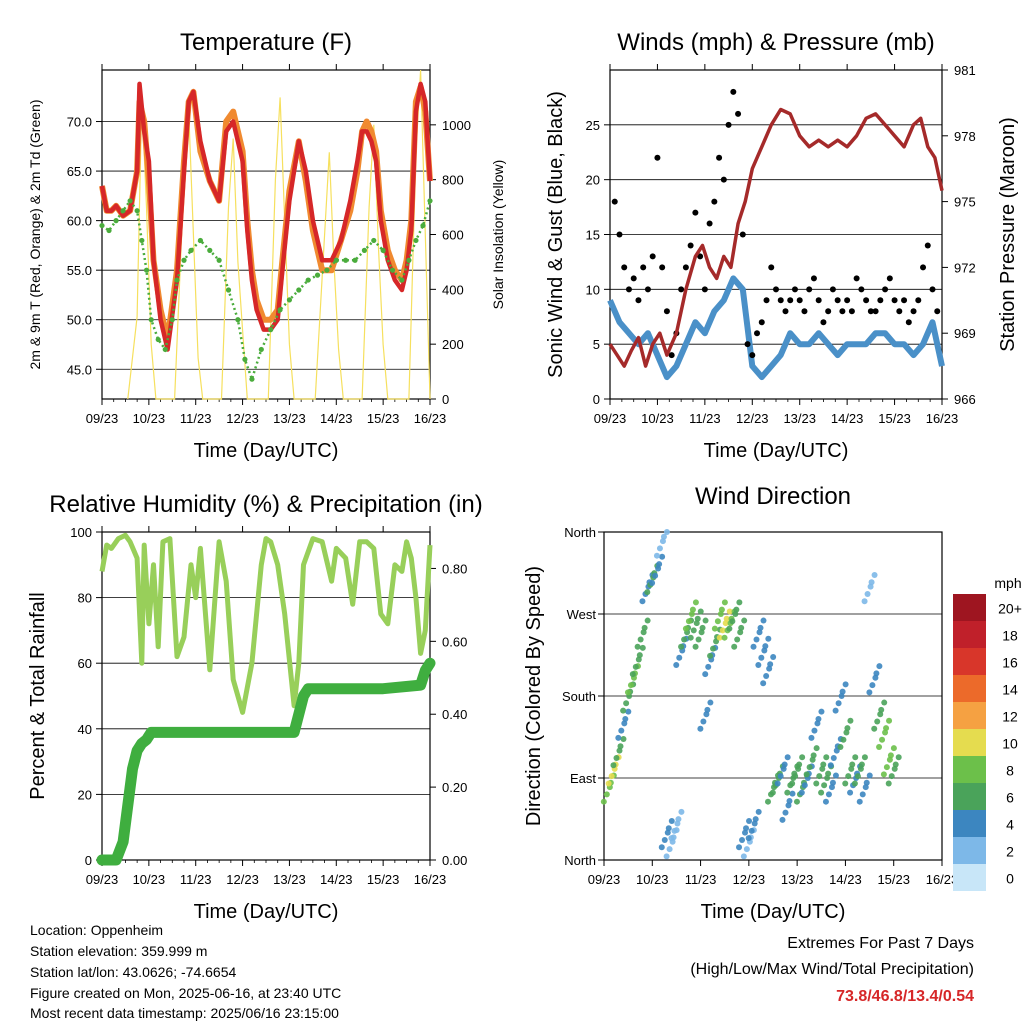 The height and width of the screenshot is (1024, 1024). What do you see at coordinates (582, 614) in the screenshot?
I see `y-tick-label: West` at bounding box center [582, 614].